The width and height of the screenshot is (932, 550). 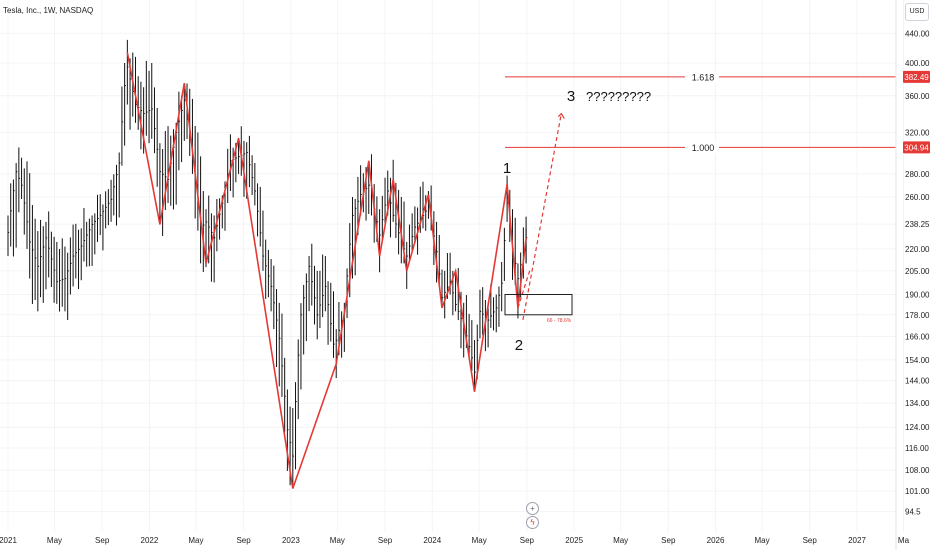 I want to click on y-tick-label: 154.00, so click(x=917, y=360).